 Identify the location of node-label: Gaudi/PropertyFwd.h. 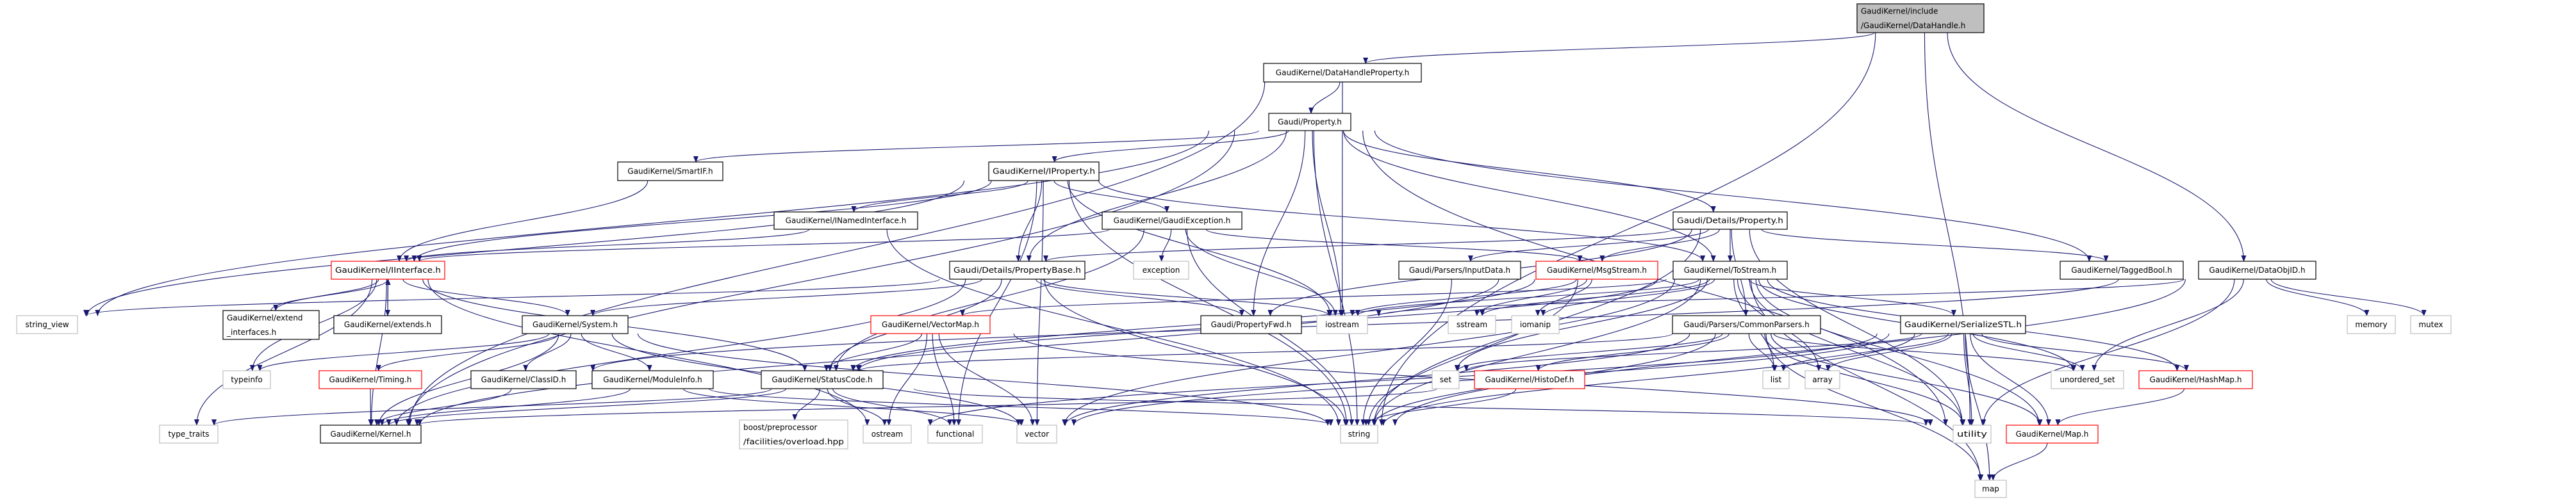
(1251, 324).